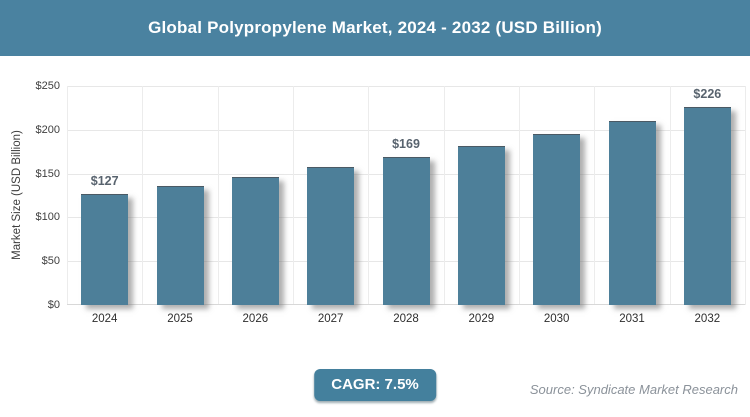 The image size is (750, 417). I want to click on bar-2027, so click(331, 236).